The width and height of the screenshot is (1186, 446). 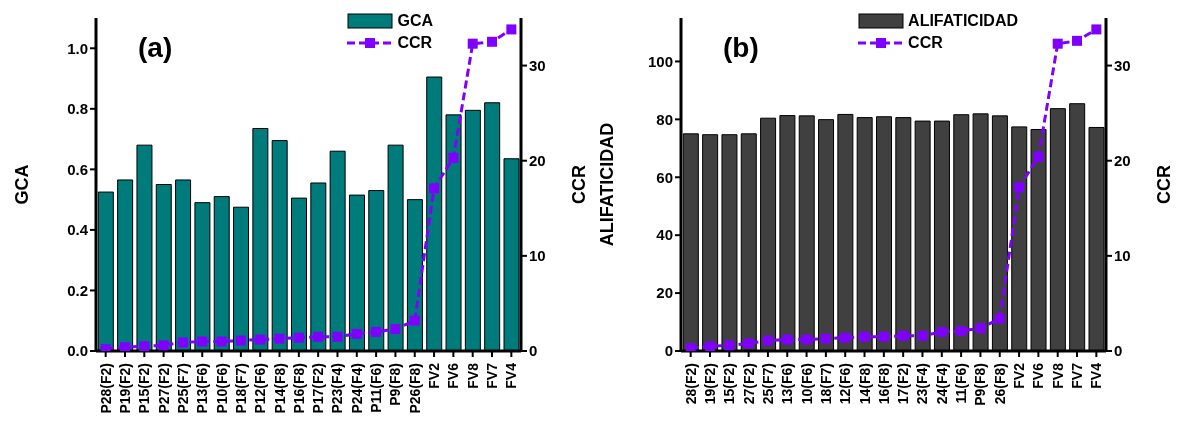 What do you see at coordinates (376, 388) in the screenshot?
I see `x-tick-label: P11(F6)` at bounding box center [376, 388].